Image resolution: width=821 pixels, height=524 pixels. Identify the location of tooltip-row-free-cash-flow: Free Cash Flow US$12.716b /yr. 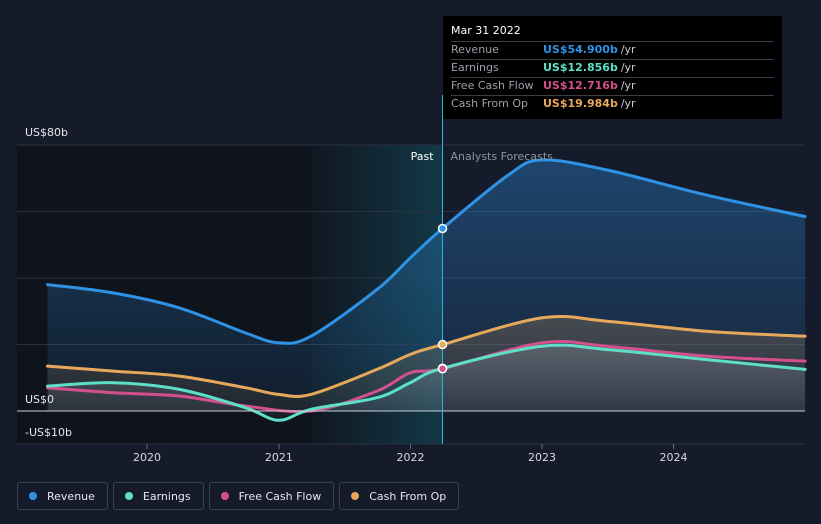
(612, 86).